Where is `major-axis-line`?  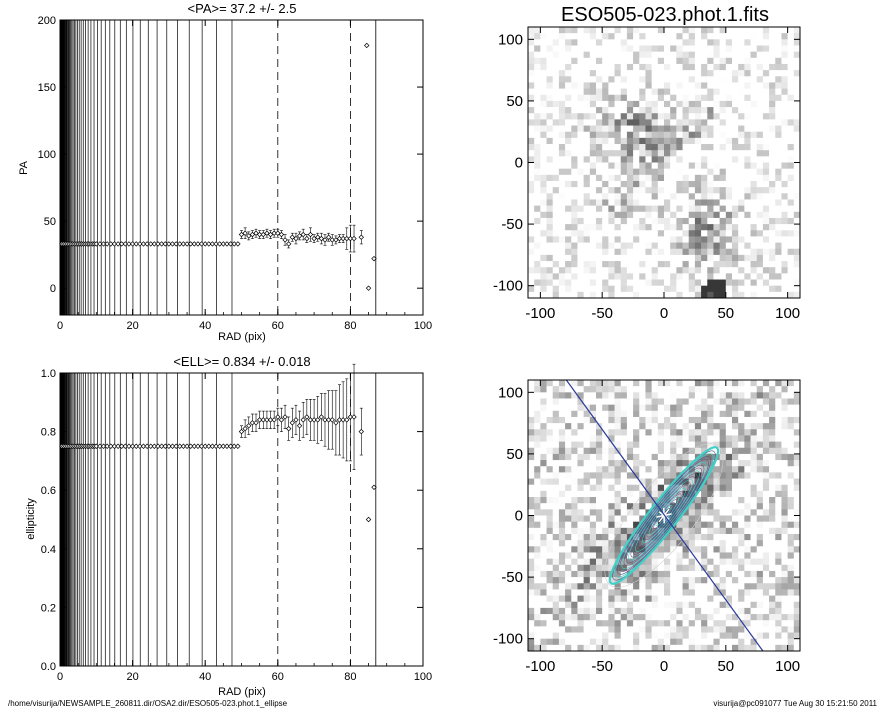 major-axis-line is located at coordinates (664, 515).